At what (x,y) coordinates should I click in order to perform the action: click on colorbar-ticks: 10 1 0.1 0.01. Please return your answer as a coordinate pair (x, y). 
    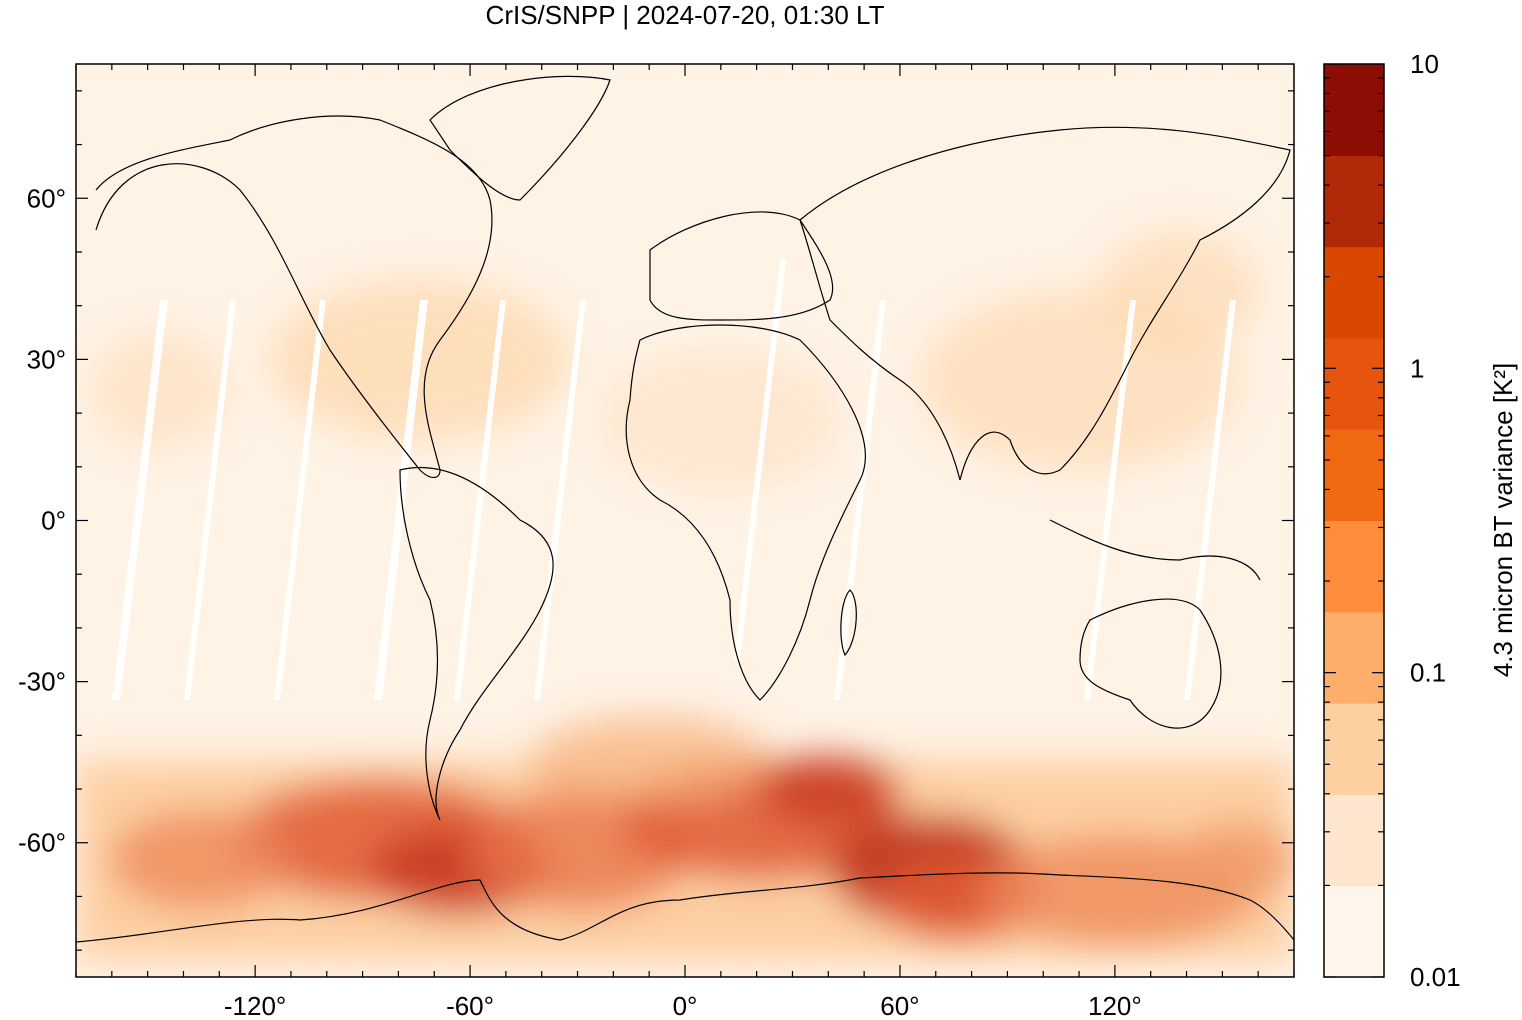
    Looking at the image, I should click on (1392, 520).